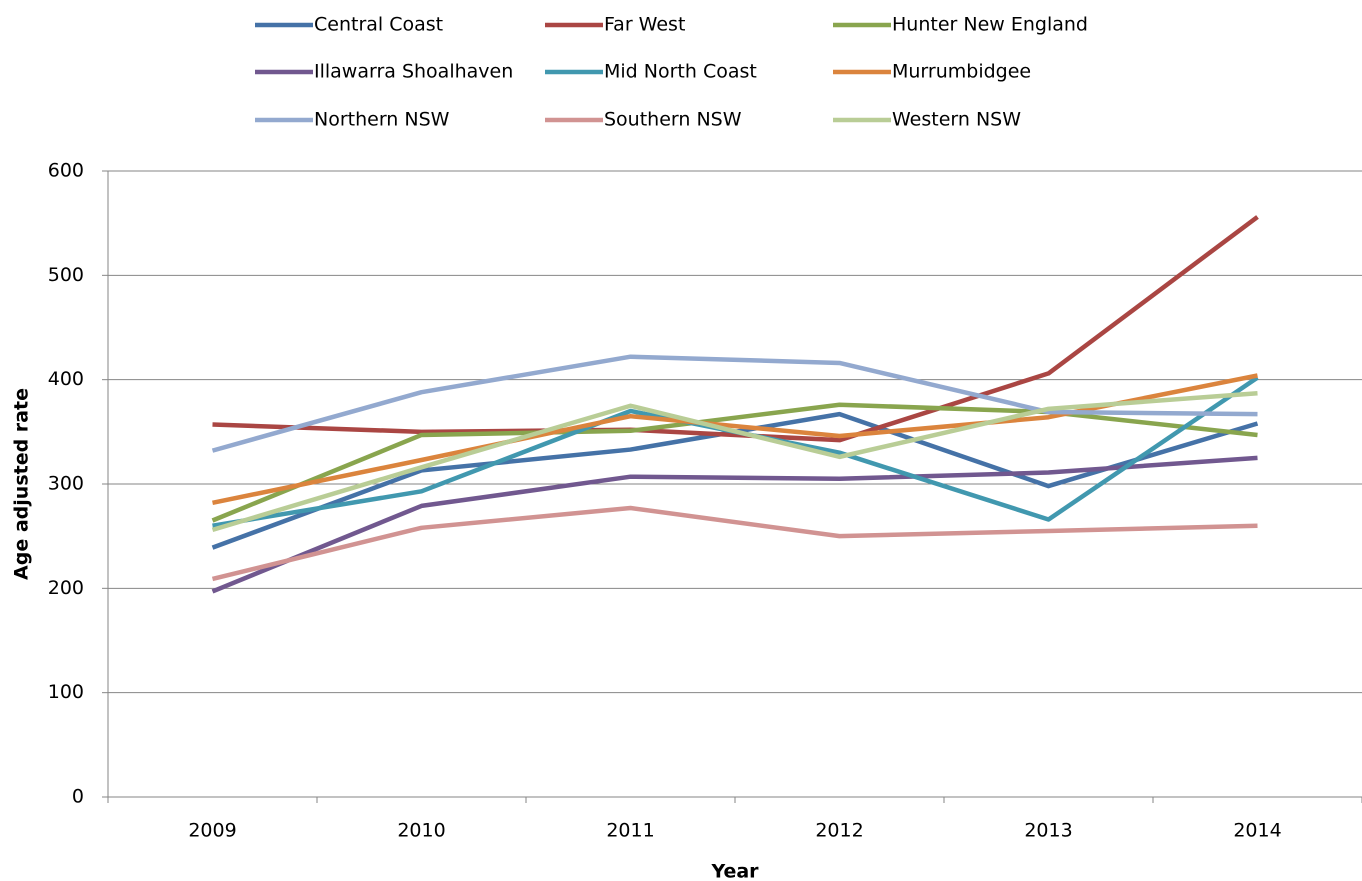  Describe the element at coordinates (66, 275) in the screenshot. I see `y-tick-label: 500` at that location.